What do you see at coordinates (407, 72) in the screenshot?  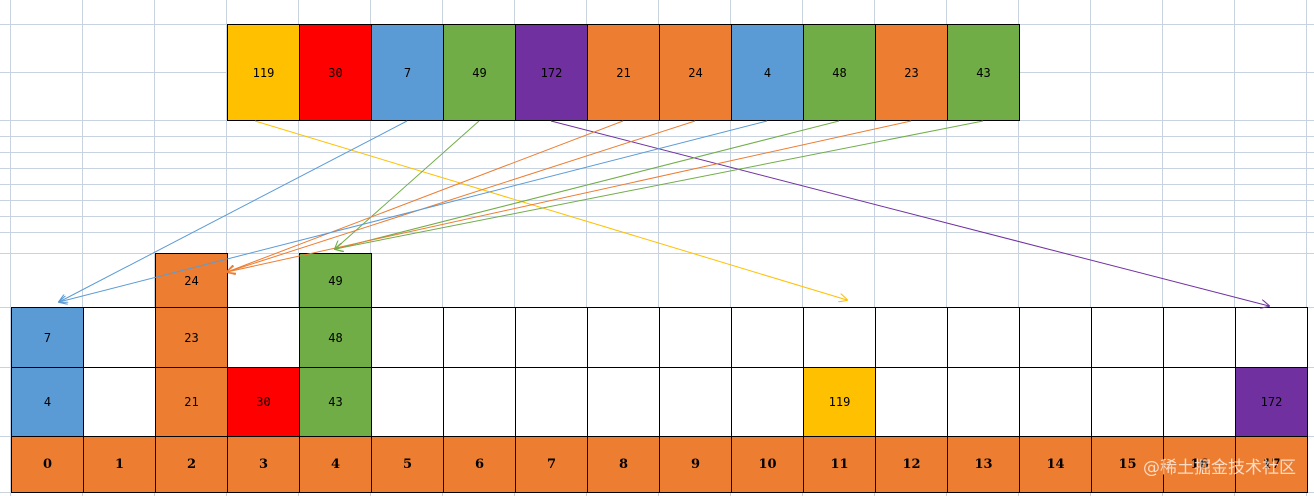 I see `input-cell: 7` at bounding box center [407, 72].